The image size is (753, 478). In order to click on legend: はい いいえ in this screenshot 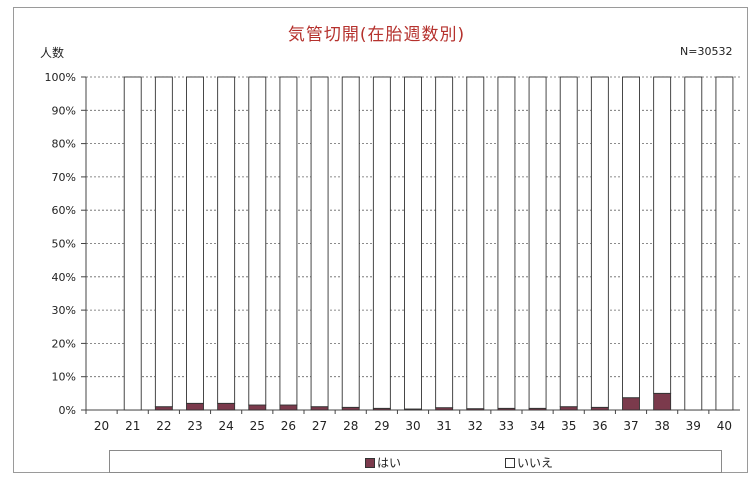, I will do `click(415, 461)`.